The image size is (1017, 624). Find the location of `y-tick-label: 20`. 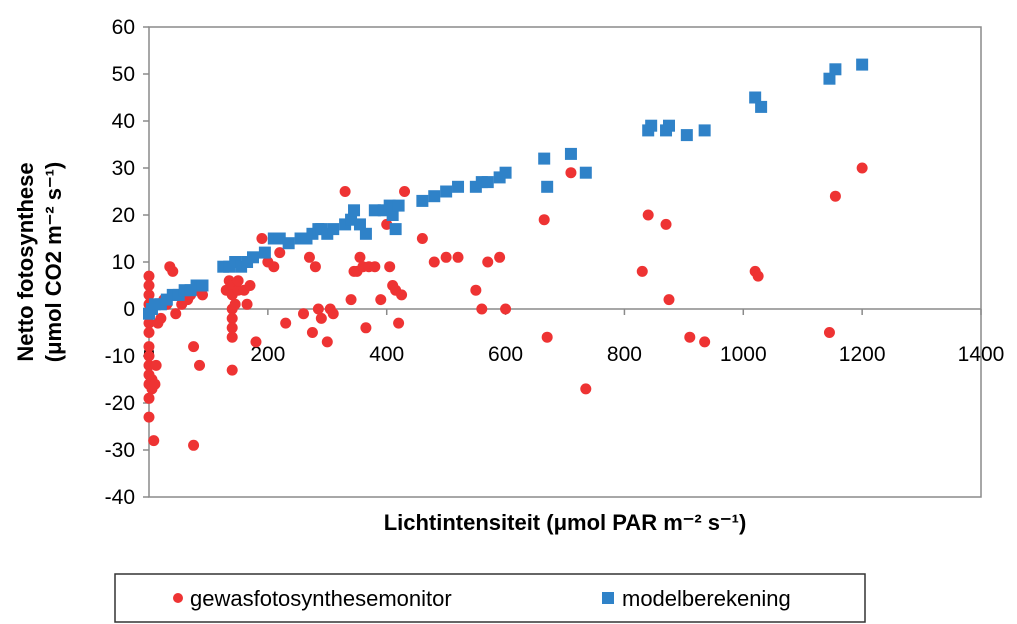

y-tick-label: 20 is located at coordinates (123, 215).